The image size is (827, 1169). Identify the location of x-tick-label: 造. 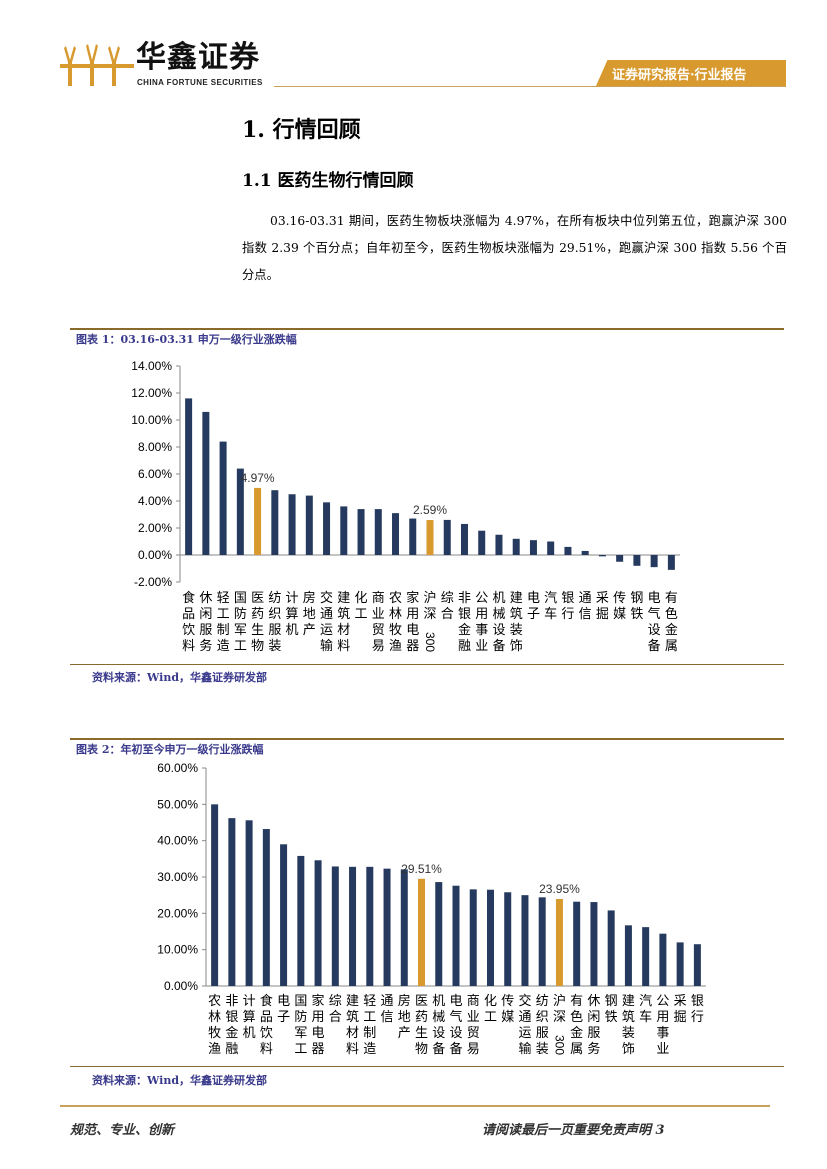
(369, 1048).